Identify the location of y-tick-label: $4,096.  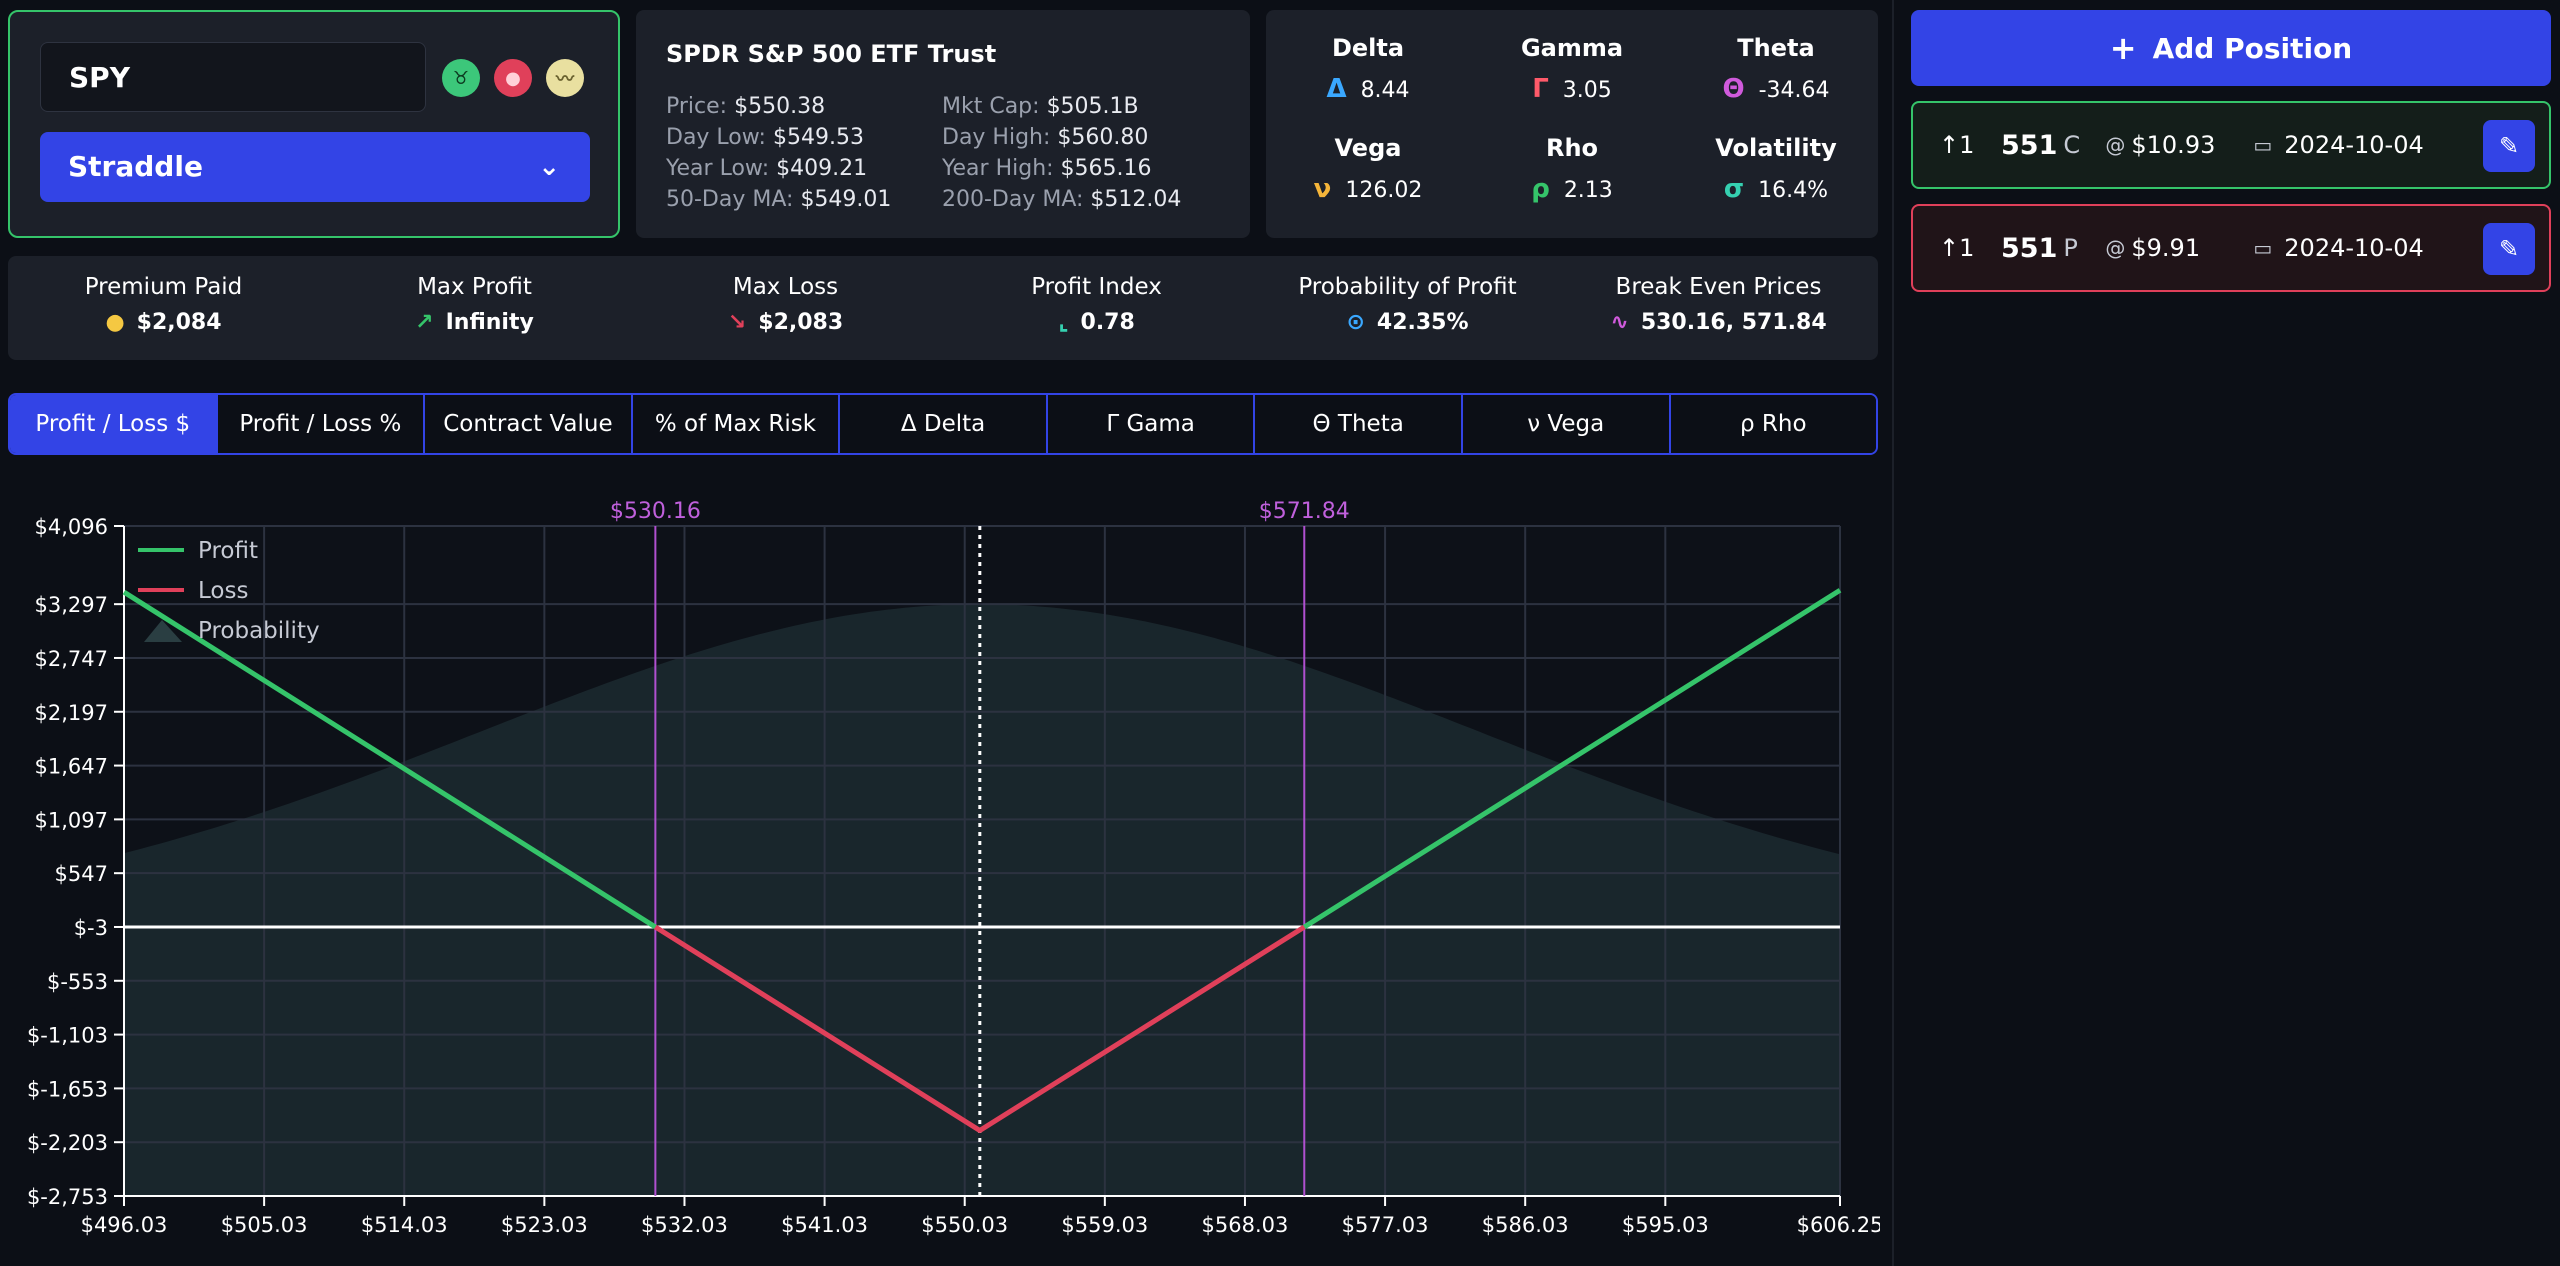
(71, 527).